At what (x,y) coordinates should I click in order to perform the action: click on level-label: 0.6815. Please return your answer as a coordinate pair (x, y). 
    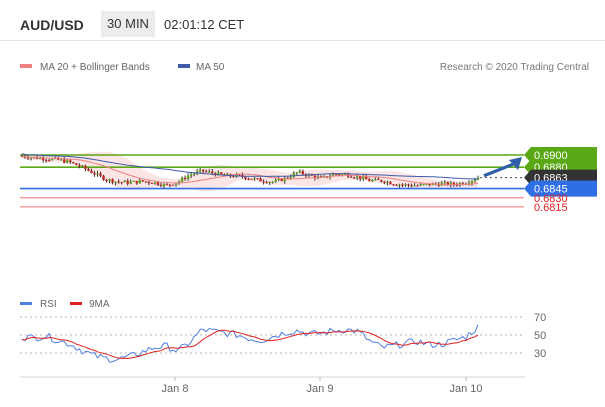
    Looking at the image, I should click on (551, 208).